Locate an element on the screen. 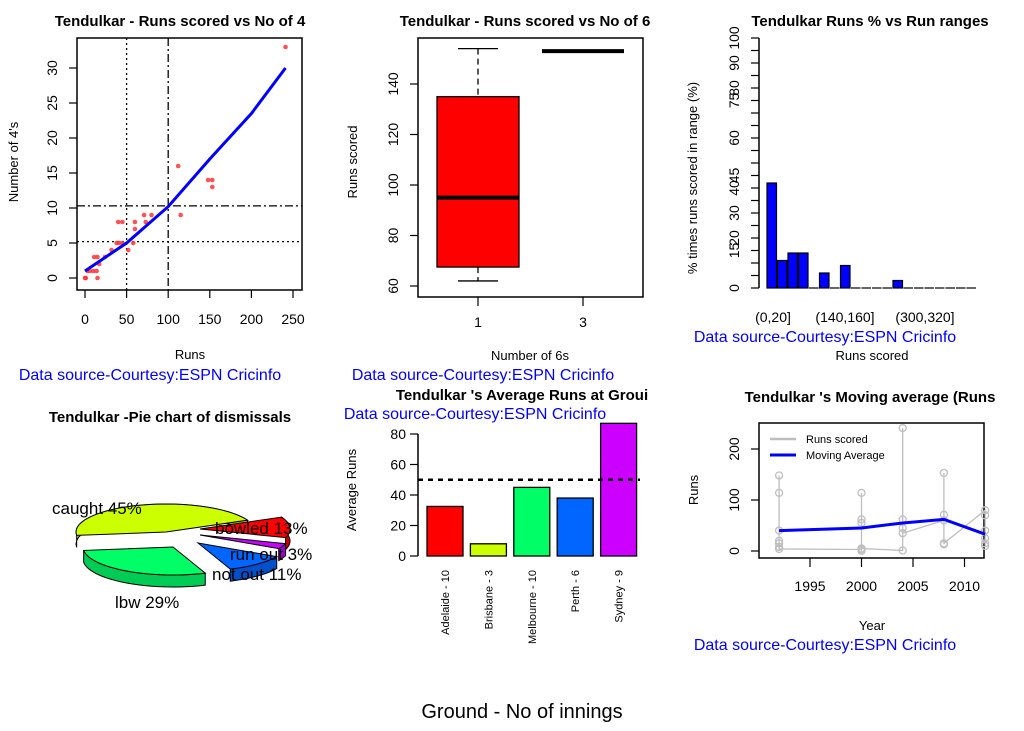 The height and width of the screenshot is (731, 1024). ground-xlabel: Ground - No of innings is located at coordinates (521, 712).